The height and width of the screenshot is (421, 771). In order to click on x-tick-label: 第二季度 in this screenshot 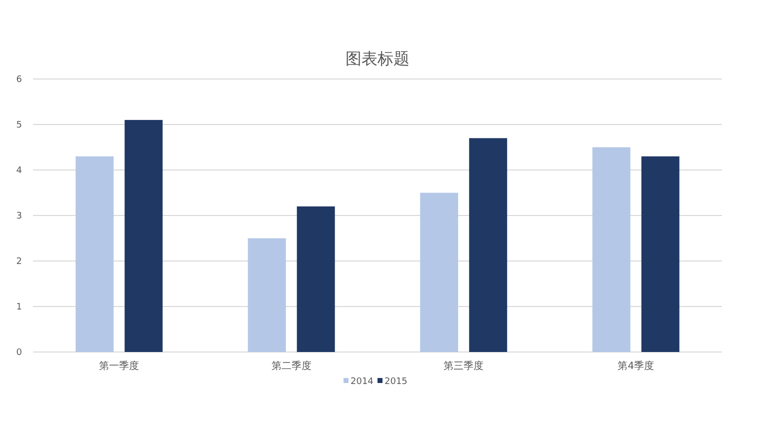, I will do `click(291, 366)`.